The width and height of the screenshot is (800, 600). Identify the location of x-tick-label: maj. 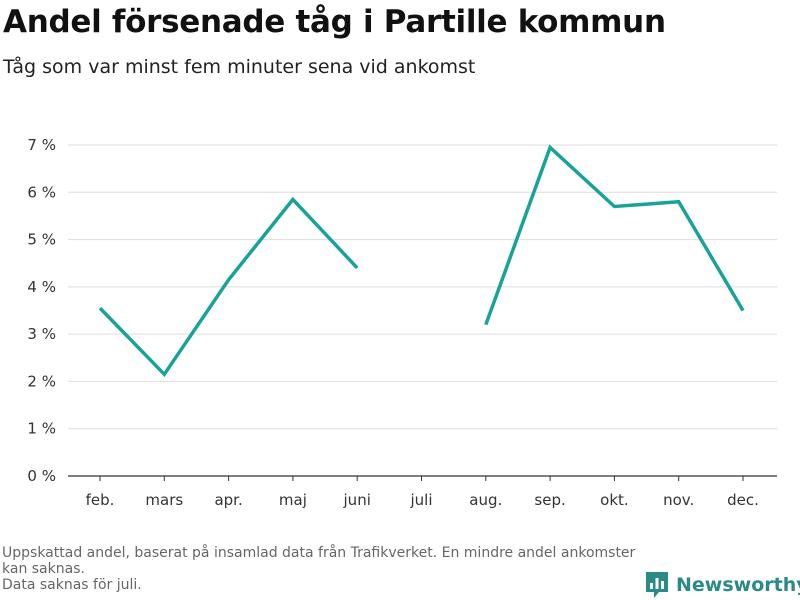
(293, 500).